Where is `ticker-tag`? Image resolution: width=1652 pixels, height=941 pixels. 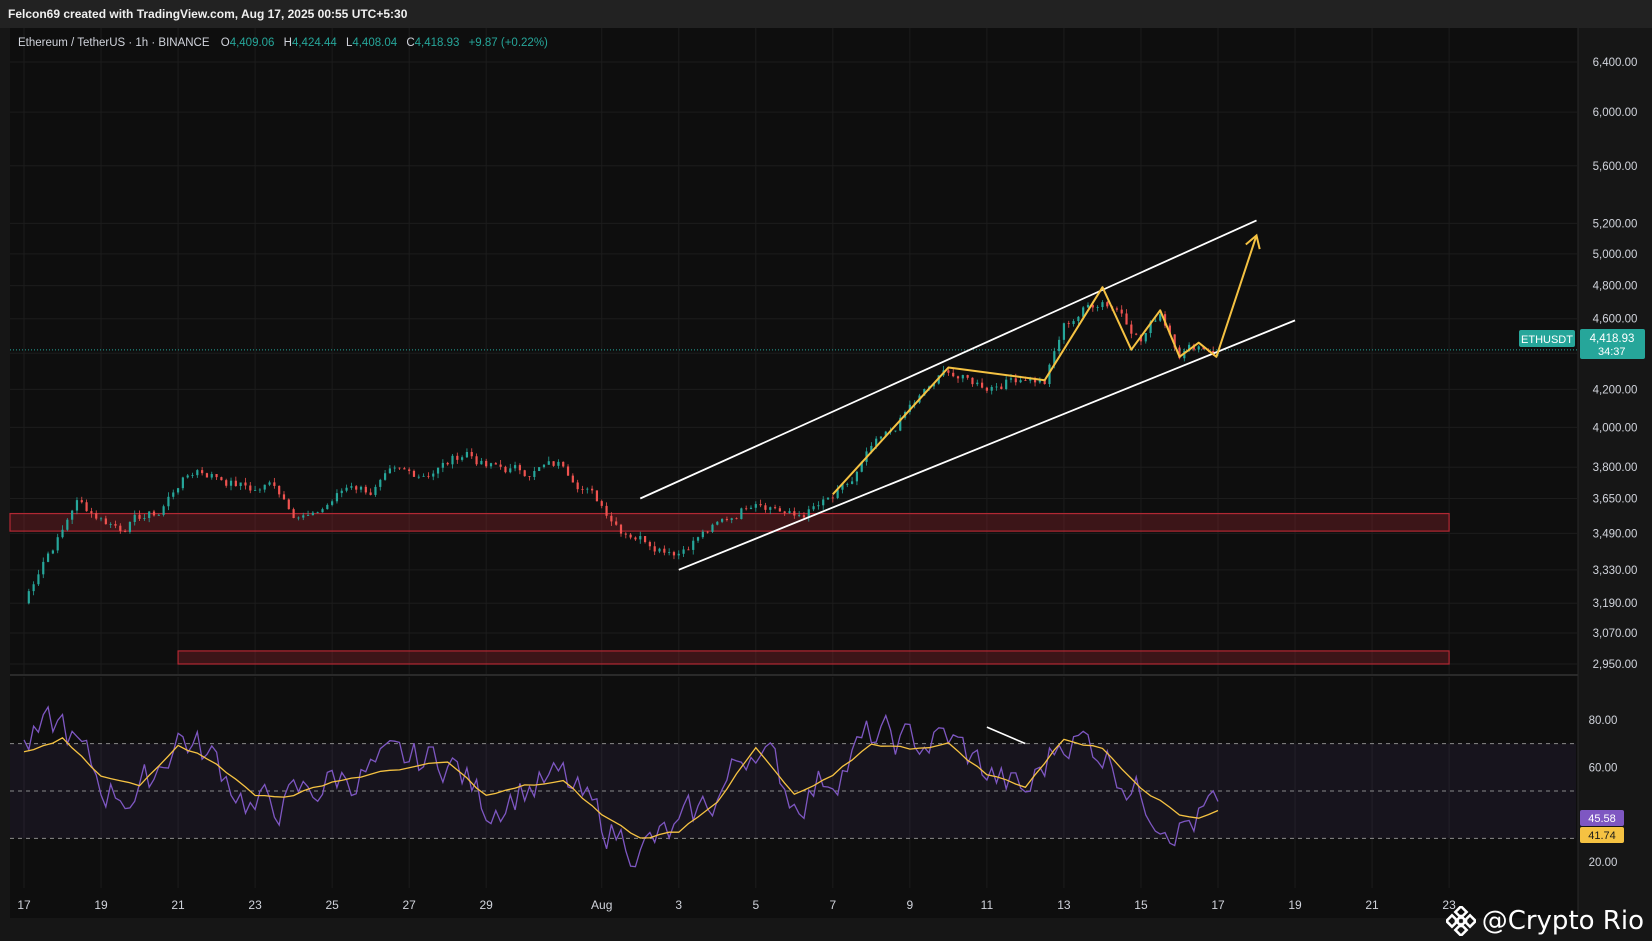
ticker-tag is located at coordinates (1547, 338).